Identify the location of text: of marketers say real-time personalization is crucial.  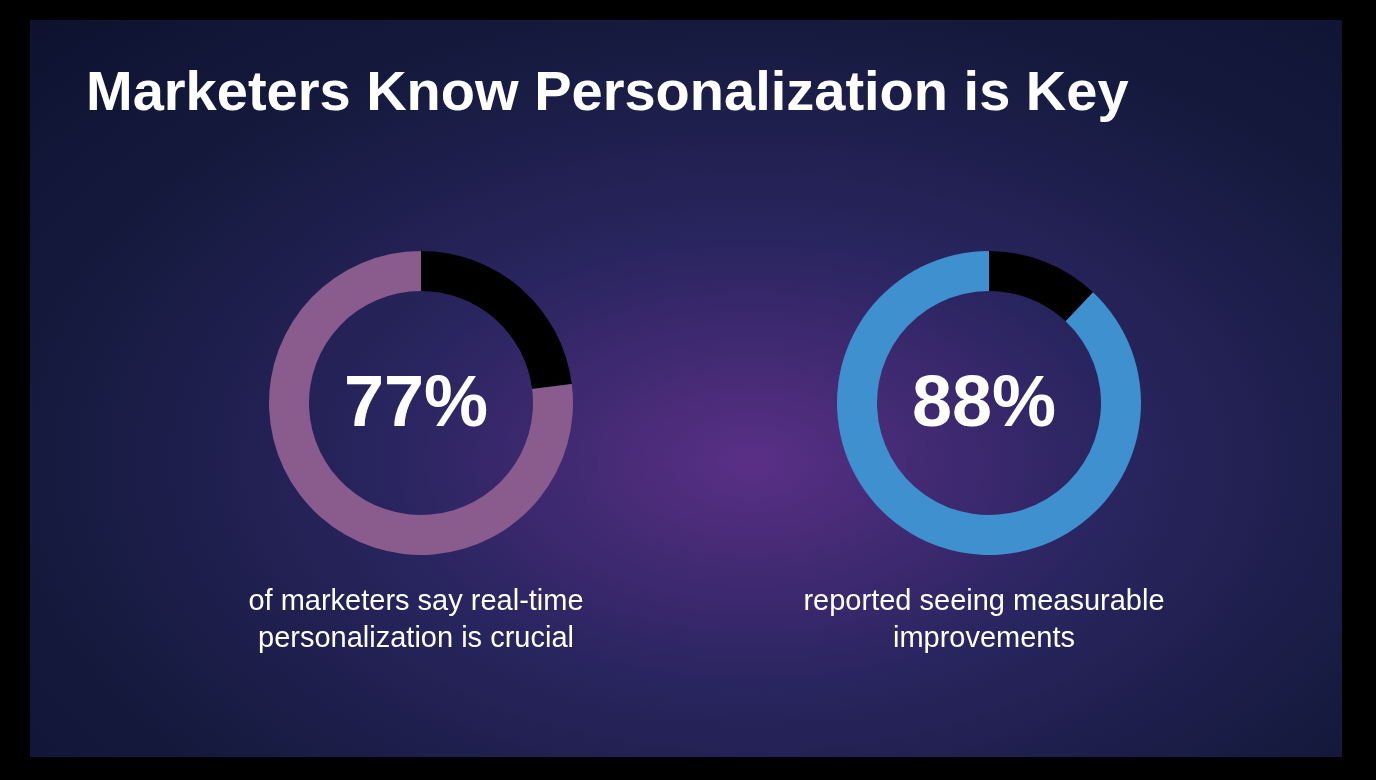
(416, 619).